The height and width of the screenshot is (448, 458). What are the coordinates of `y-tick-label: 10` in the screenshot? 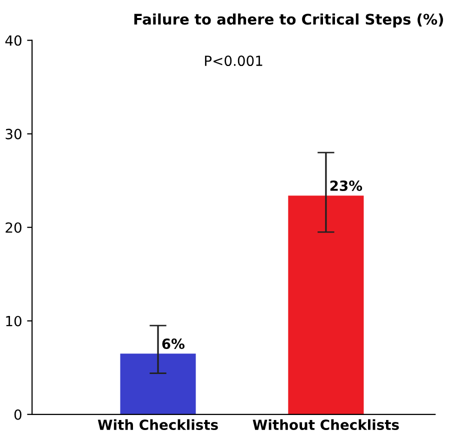 It's located at (14, 321).